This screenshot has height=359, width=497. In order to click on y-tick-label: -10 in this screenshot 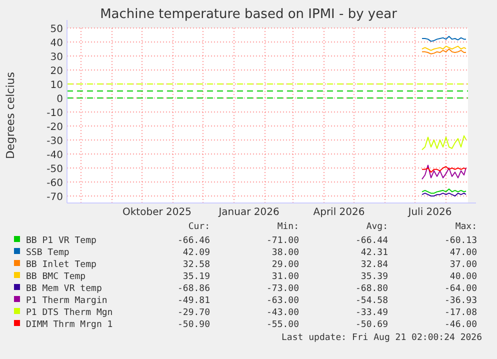, I will do `click(54, 113)`.